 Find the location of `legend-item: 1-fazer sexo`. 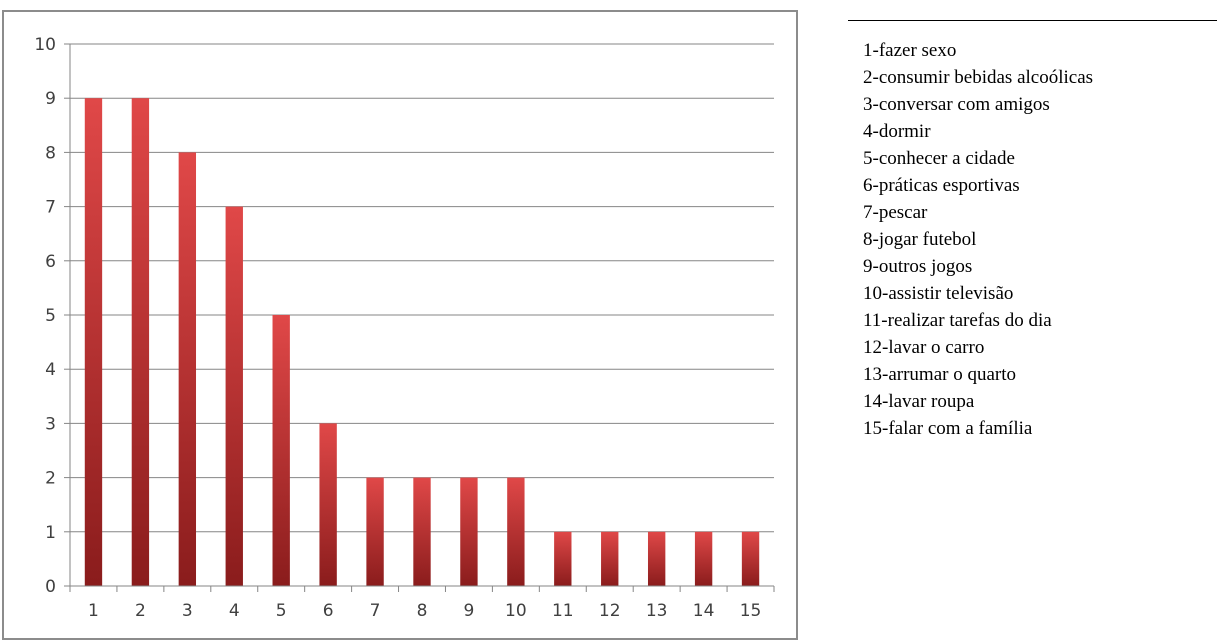

legend-item: 1-fazer sexo is located at coordinates (910, 50).